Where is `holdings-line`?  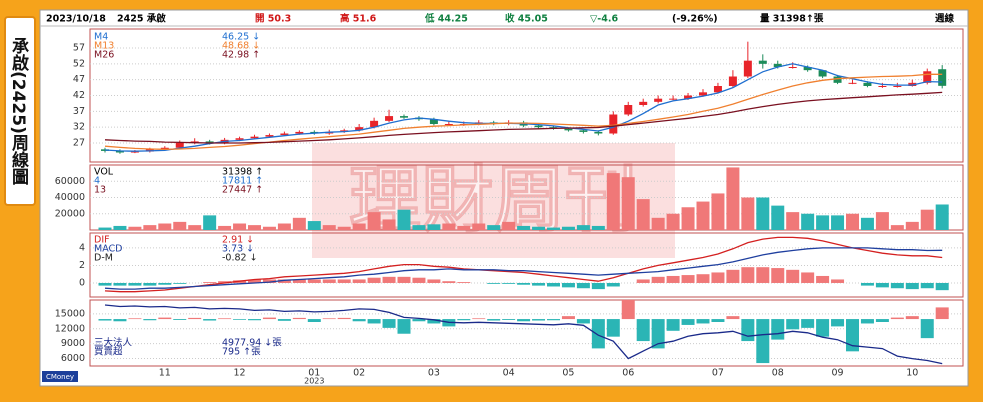 holdings-line is located at coordinates (523, 334).